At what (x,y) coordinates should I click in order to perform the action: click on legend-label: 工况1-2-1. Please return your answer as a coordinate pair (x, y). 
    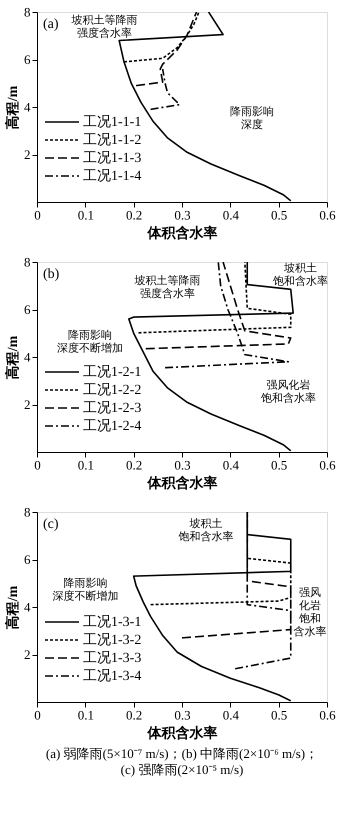
    Looking at the image, I should click on (112, 372).